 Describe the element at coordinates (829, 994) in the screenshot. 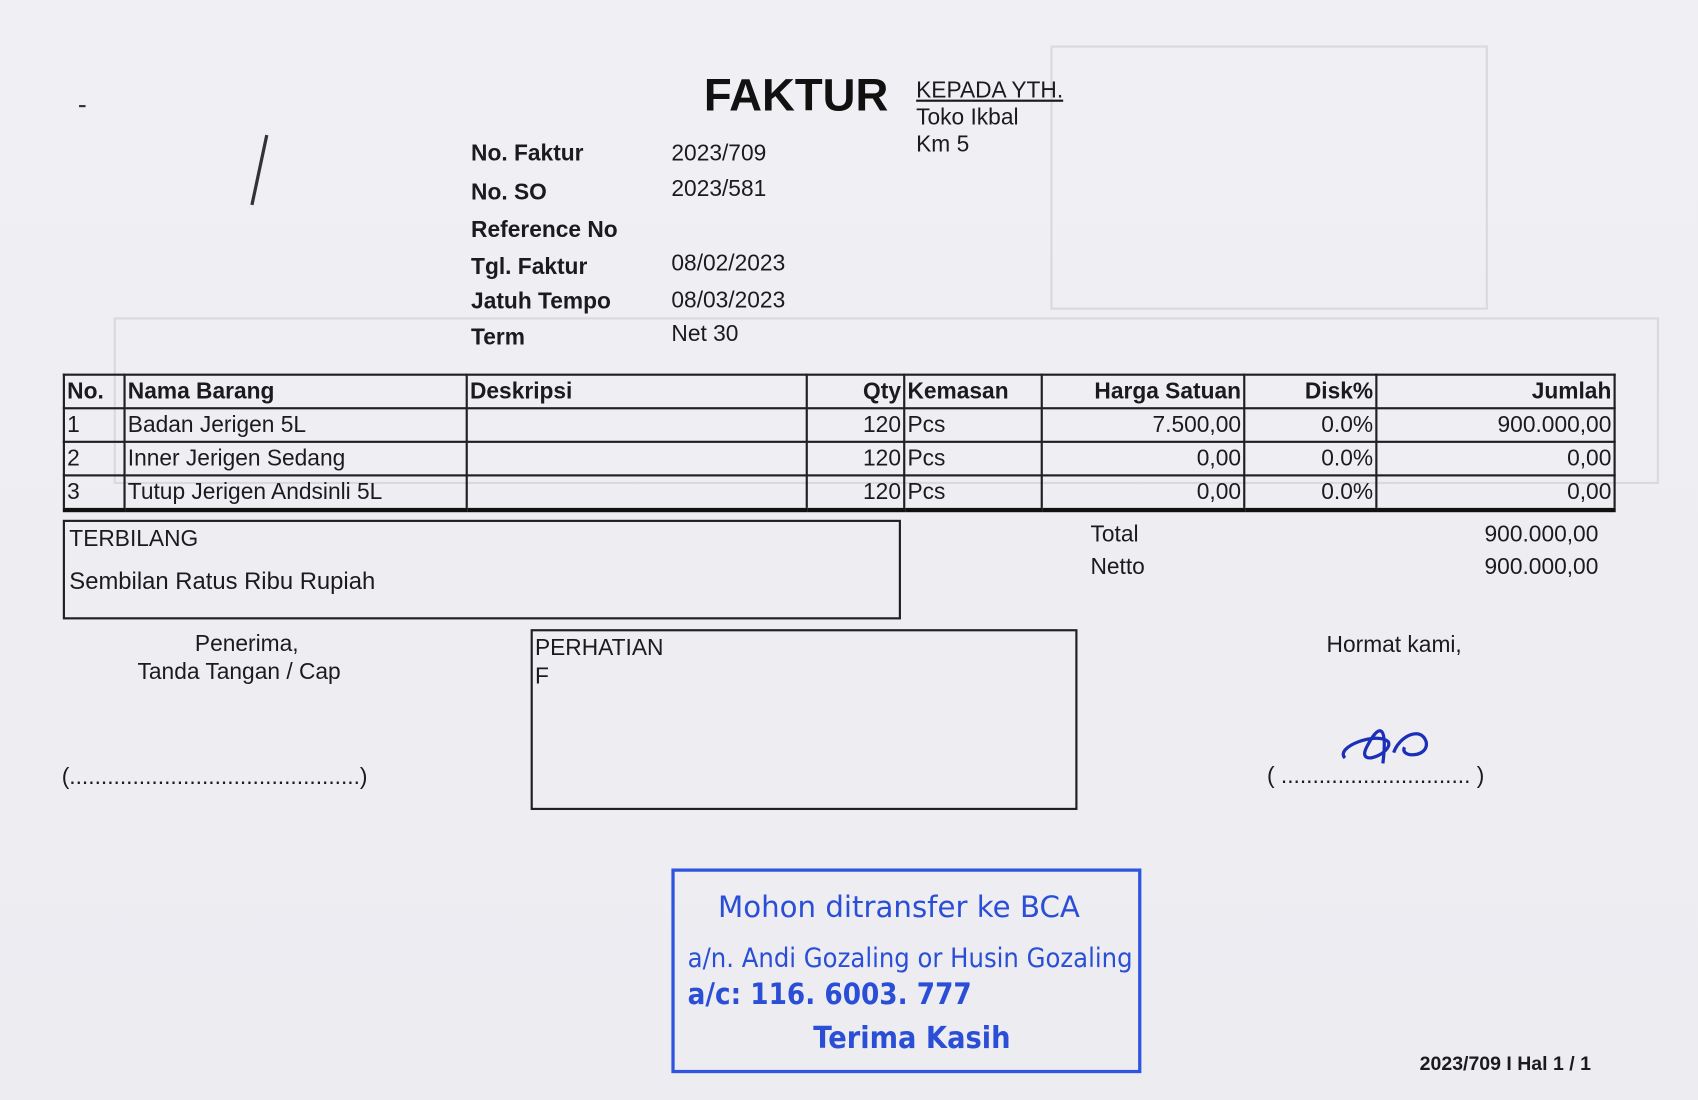

I see `stamp-line: a/c: 116. 6003. 777` at that location.